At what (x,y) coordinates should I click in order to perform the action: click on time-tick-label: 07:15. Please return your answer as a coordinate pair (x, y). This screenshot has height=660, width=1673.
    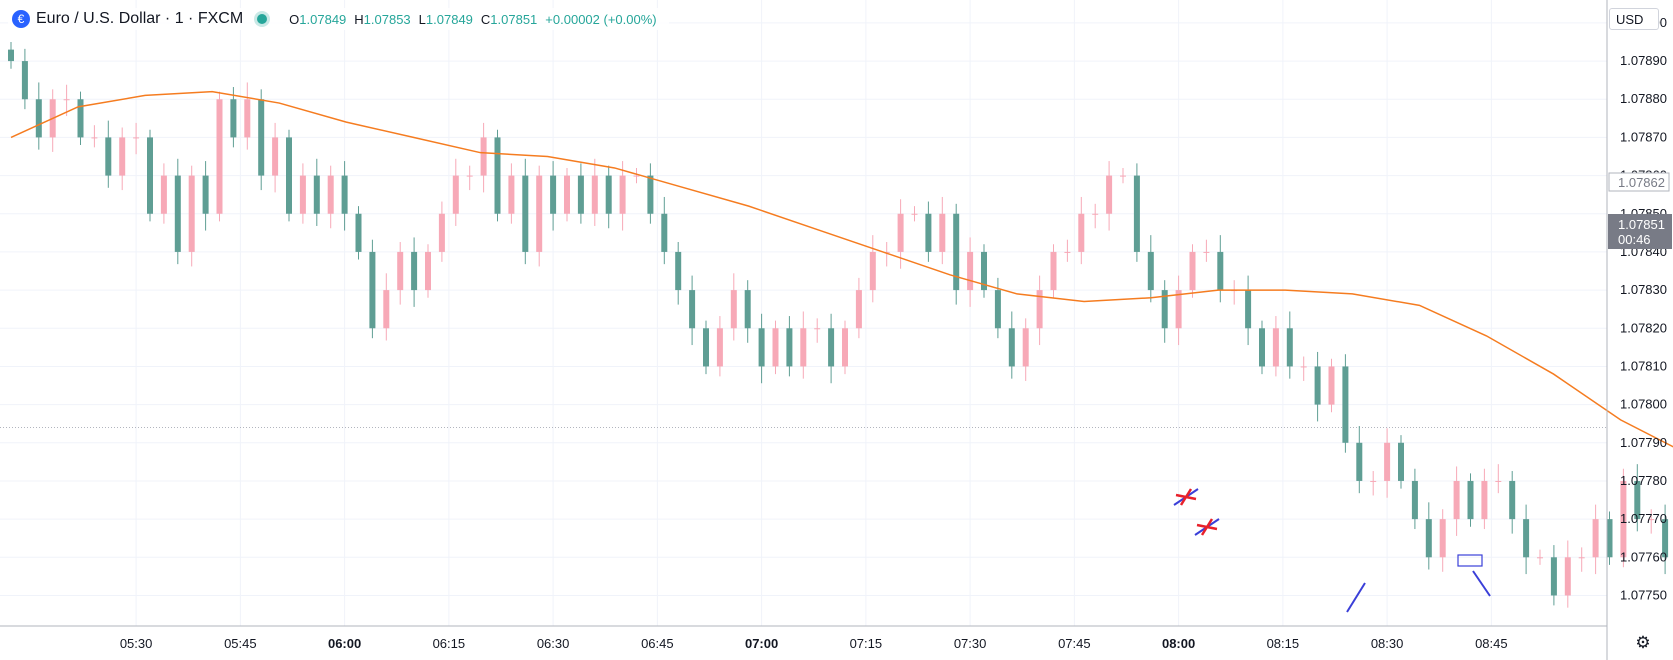
    Looking at the image, I should click on (866, 643).